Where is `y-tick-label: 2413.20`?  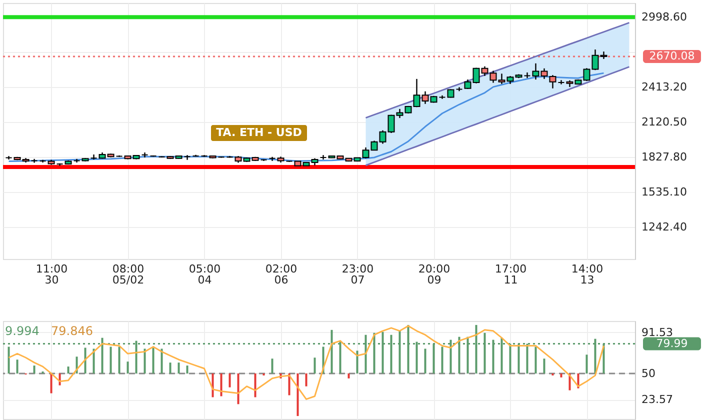
y-tick-label: 2413.20 is located at coordinates (664, 87).